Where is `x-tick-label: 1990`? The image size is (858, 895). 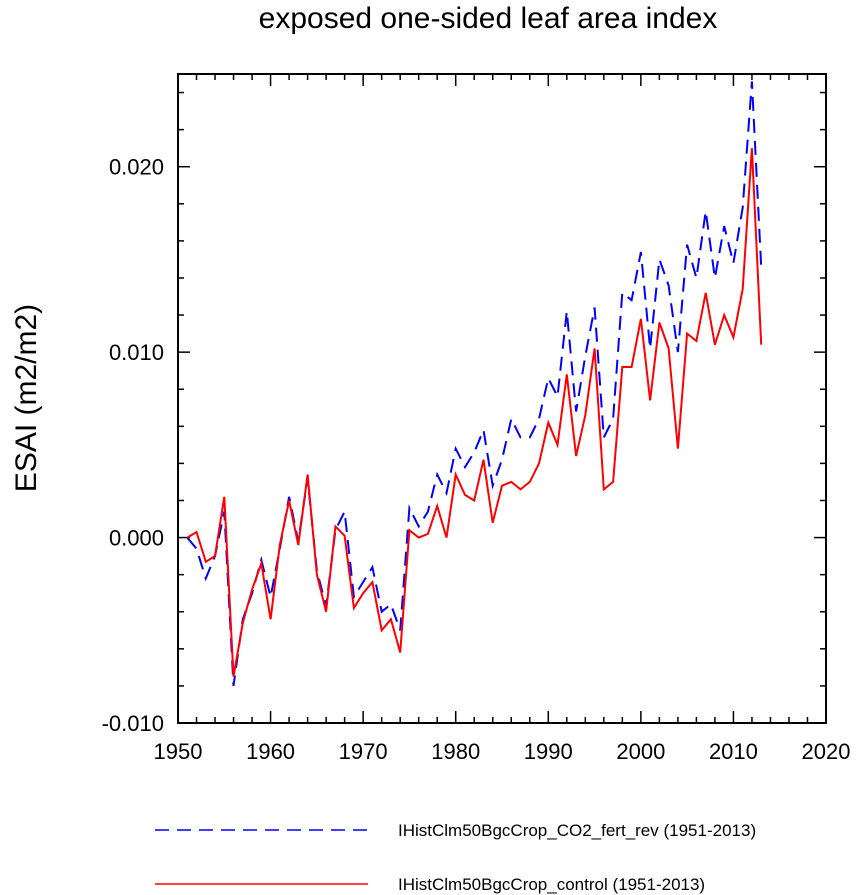 x-tick-label: 1990 is located at coordinates (548, 751).